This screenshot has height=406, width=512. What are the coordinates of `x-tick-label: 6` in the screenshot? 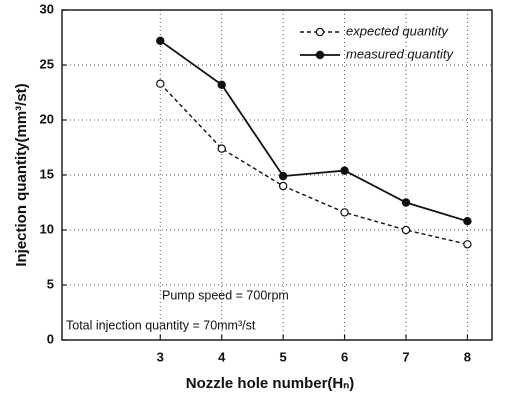 It's located at (344, 356).